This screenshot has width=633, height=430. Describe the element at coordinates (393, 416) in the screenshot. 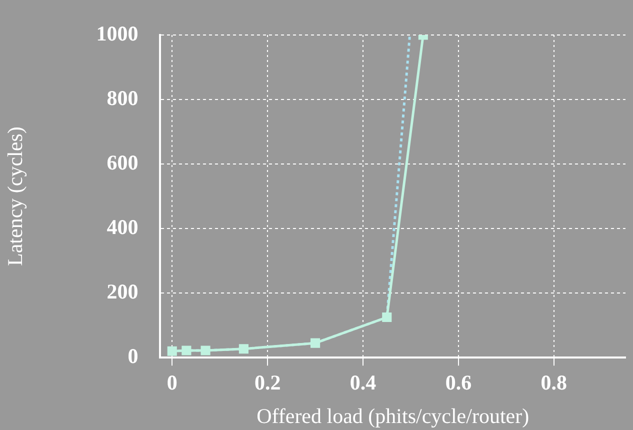

I see `x-axis-title: Offered load (phits/cycle/router)` at that location.